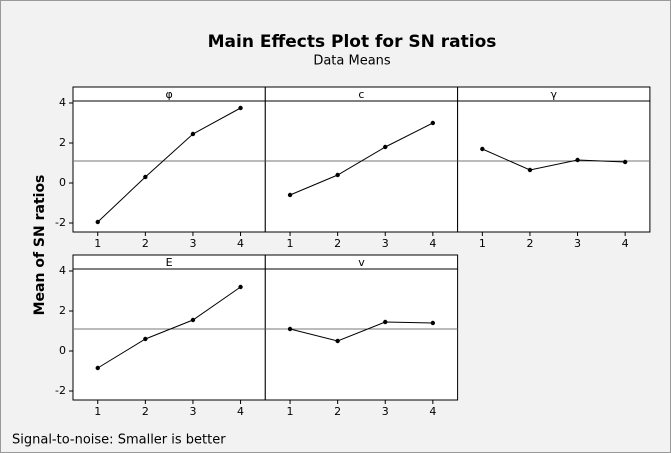 This screenshot has width=671, height=453. Describe the element at coordinates (169, 94) in the screenshot. I see `panel-title: φ` at that location.